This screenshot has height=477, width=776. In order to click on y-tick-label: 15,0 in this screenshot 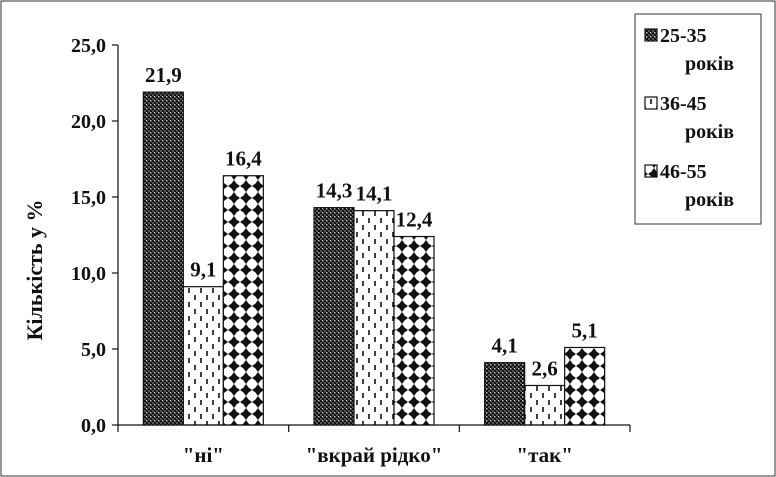, I will do `click(88, 198)`.